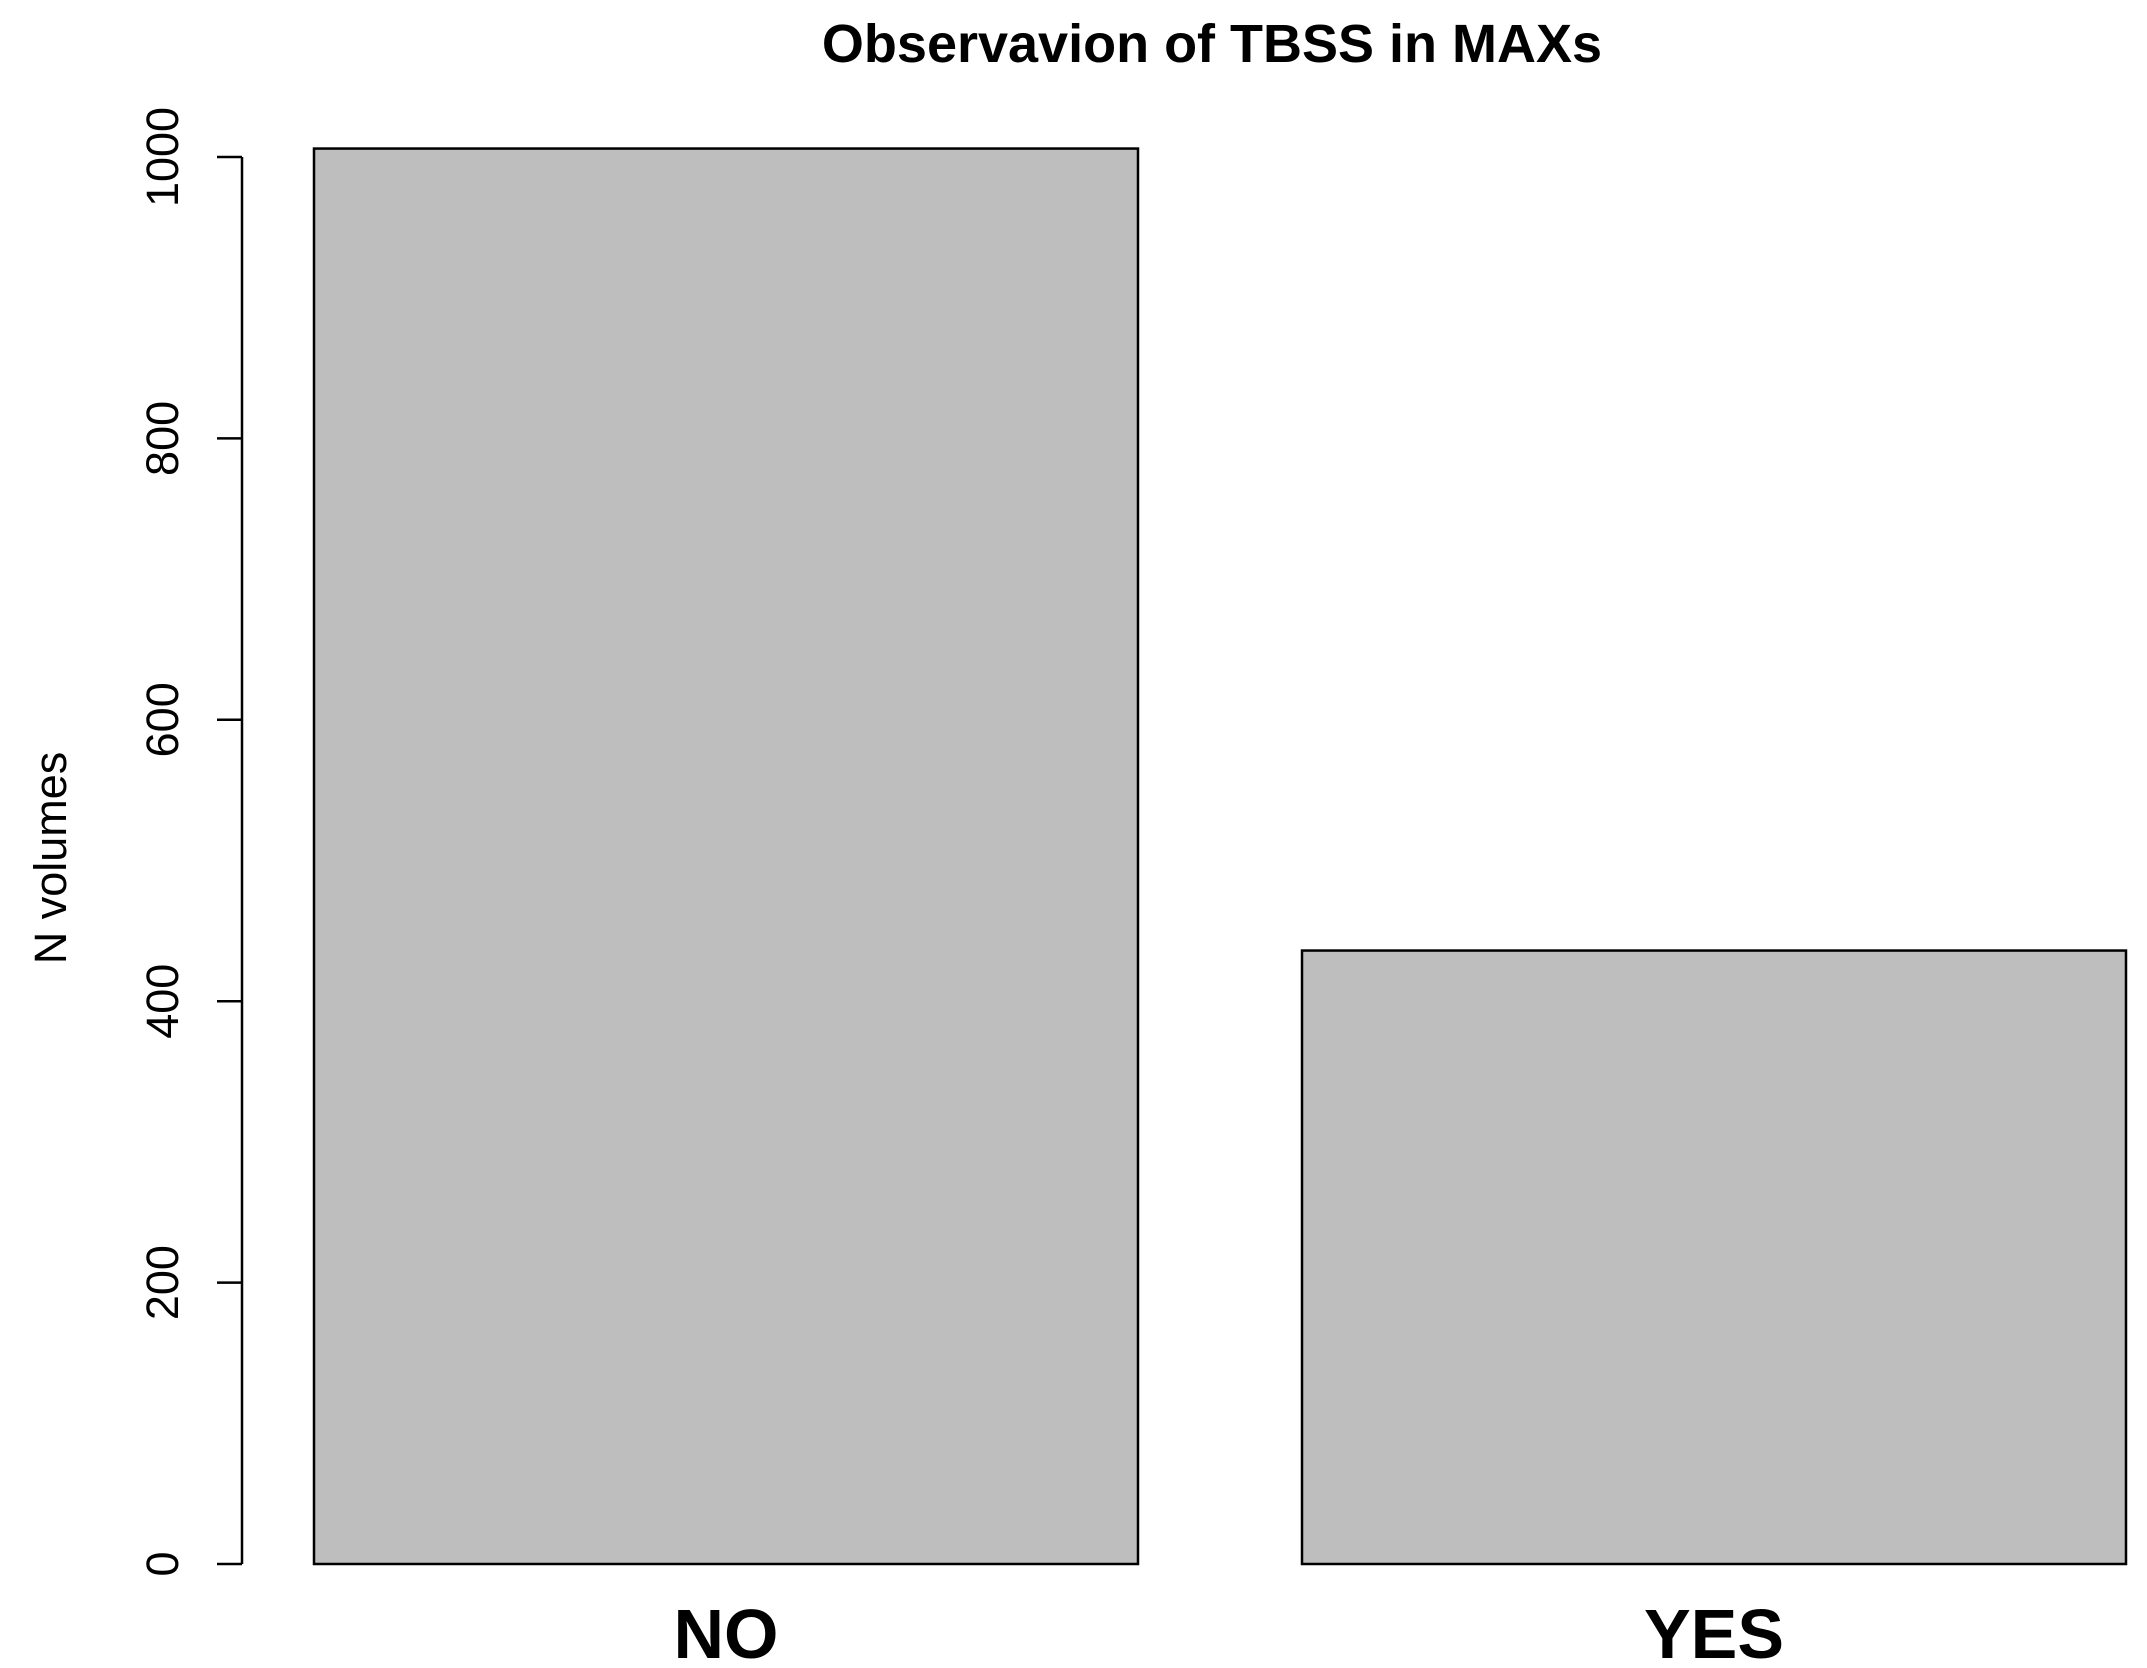 The height and width of the screenshot is (1668, 2147). What do you see at coordinates (162, 1282) in the screenshot?
I see `y-tick-label: 200` at bounding box center [162, 1282].